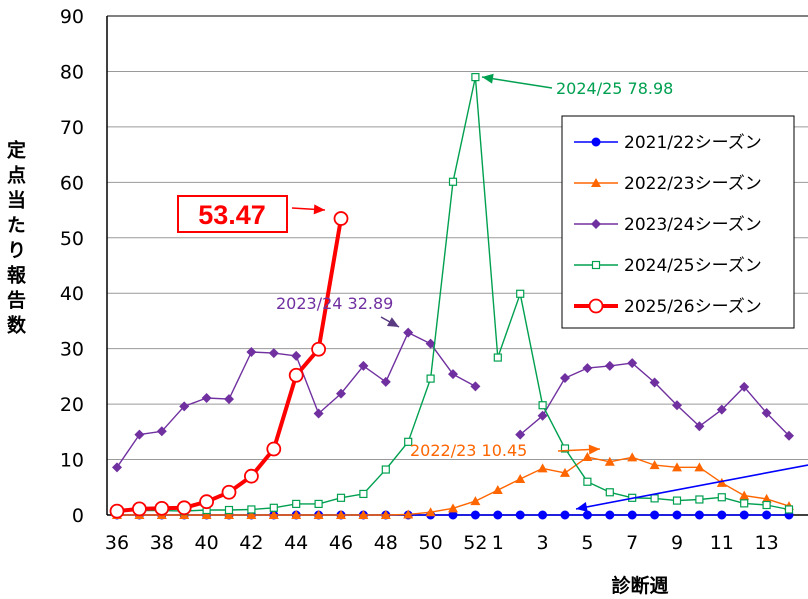 The image size is (808, 599). Describe the element at coordinates (117, 543) in the screenshot. I see `x-tick-label: 36` at that location.